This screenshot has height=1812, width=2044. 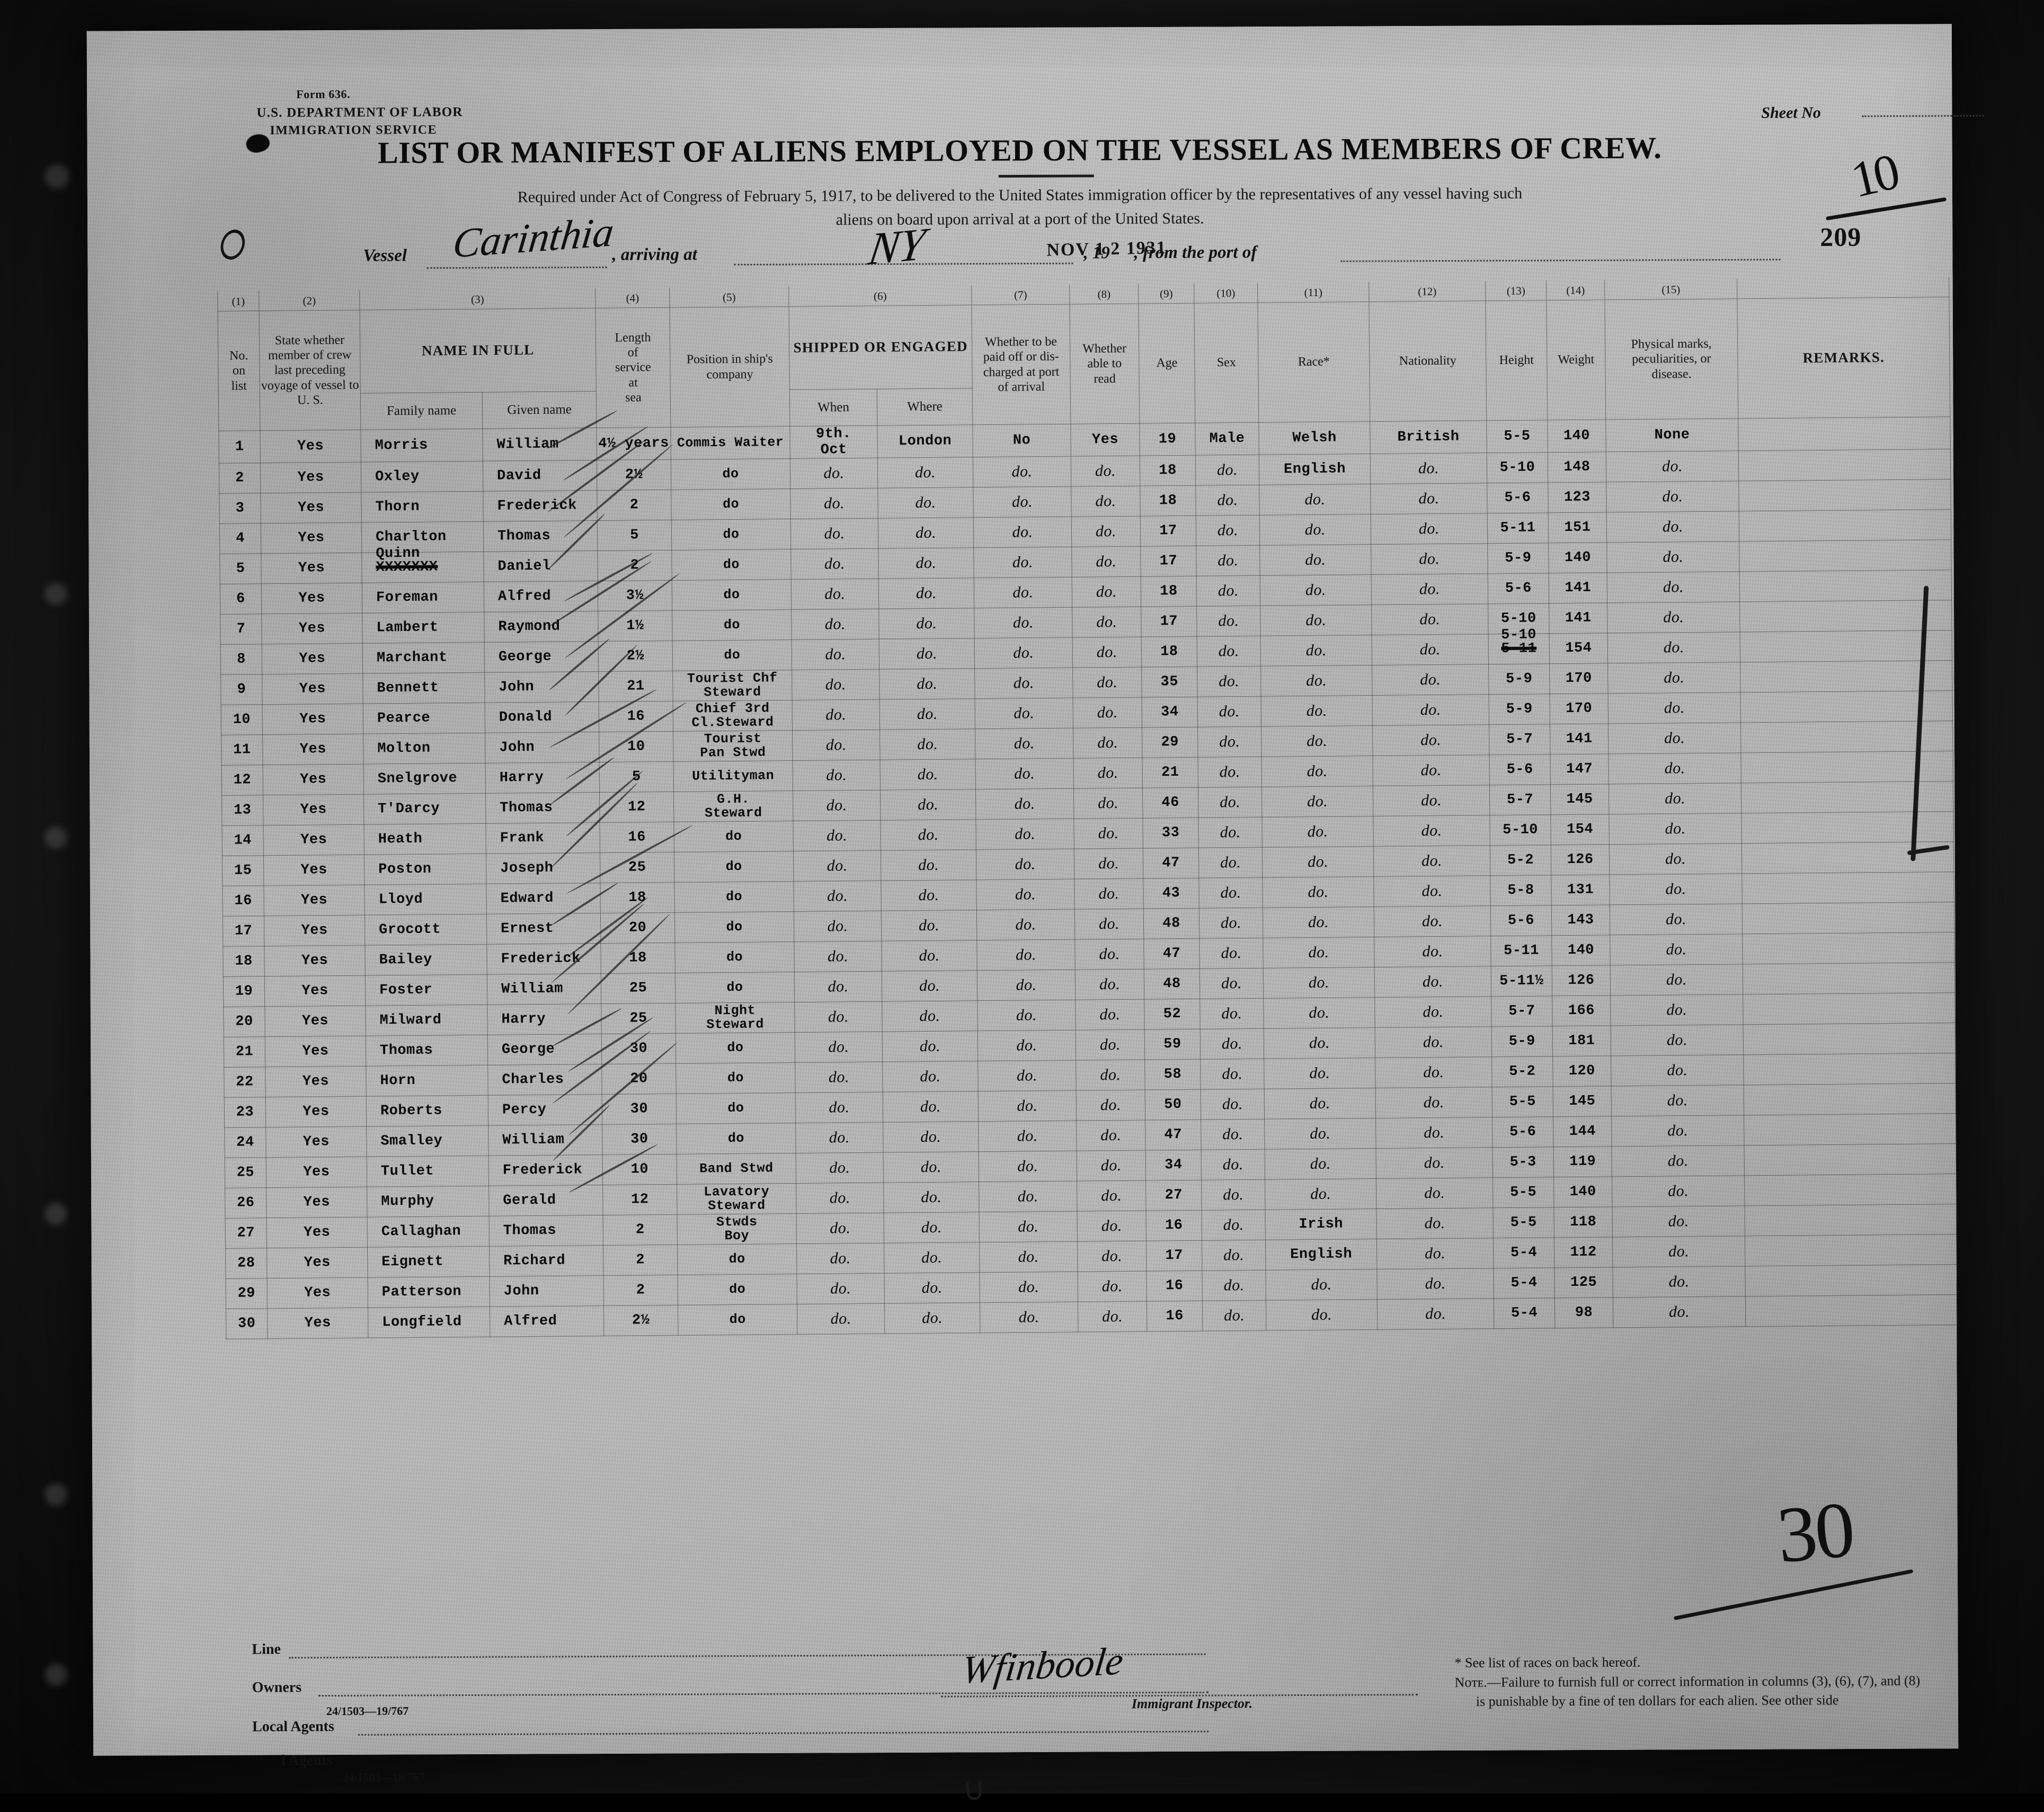 I want to click on row-number: 20, so click(x=244, y=1021).